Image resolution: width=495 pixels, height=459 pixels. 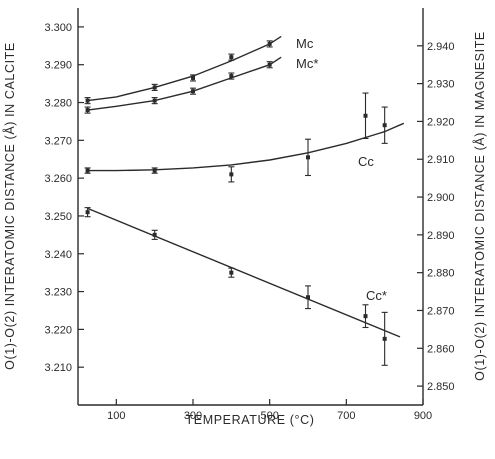 What do you see at coordinates (441, 387) in the screenshot?
I see `y-right-tick-label: 2.850` at bounding box center [441, 387].